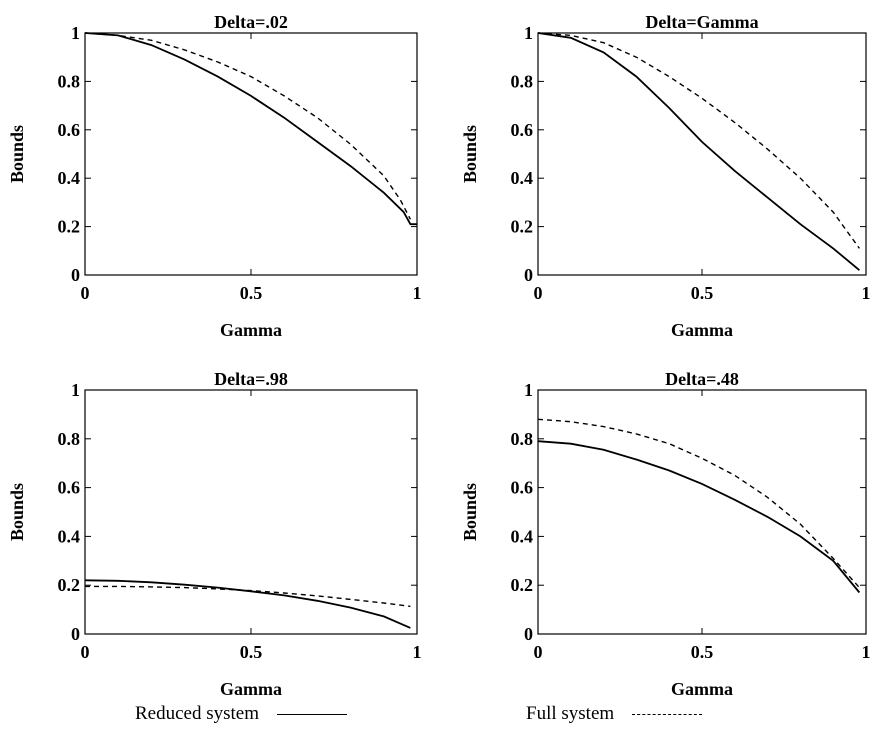 This screenshot has height=732, width=873. I want to click on legend-full-label: Full system, so click(570, 713).